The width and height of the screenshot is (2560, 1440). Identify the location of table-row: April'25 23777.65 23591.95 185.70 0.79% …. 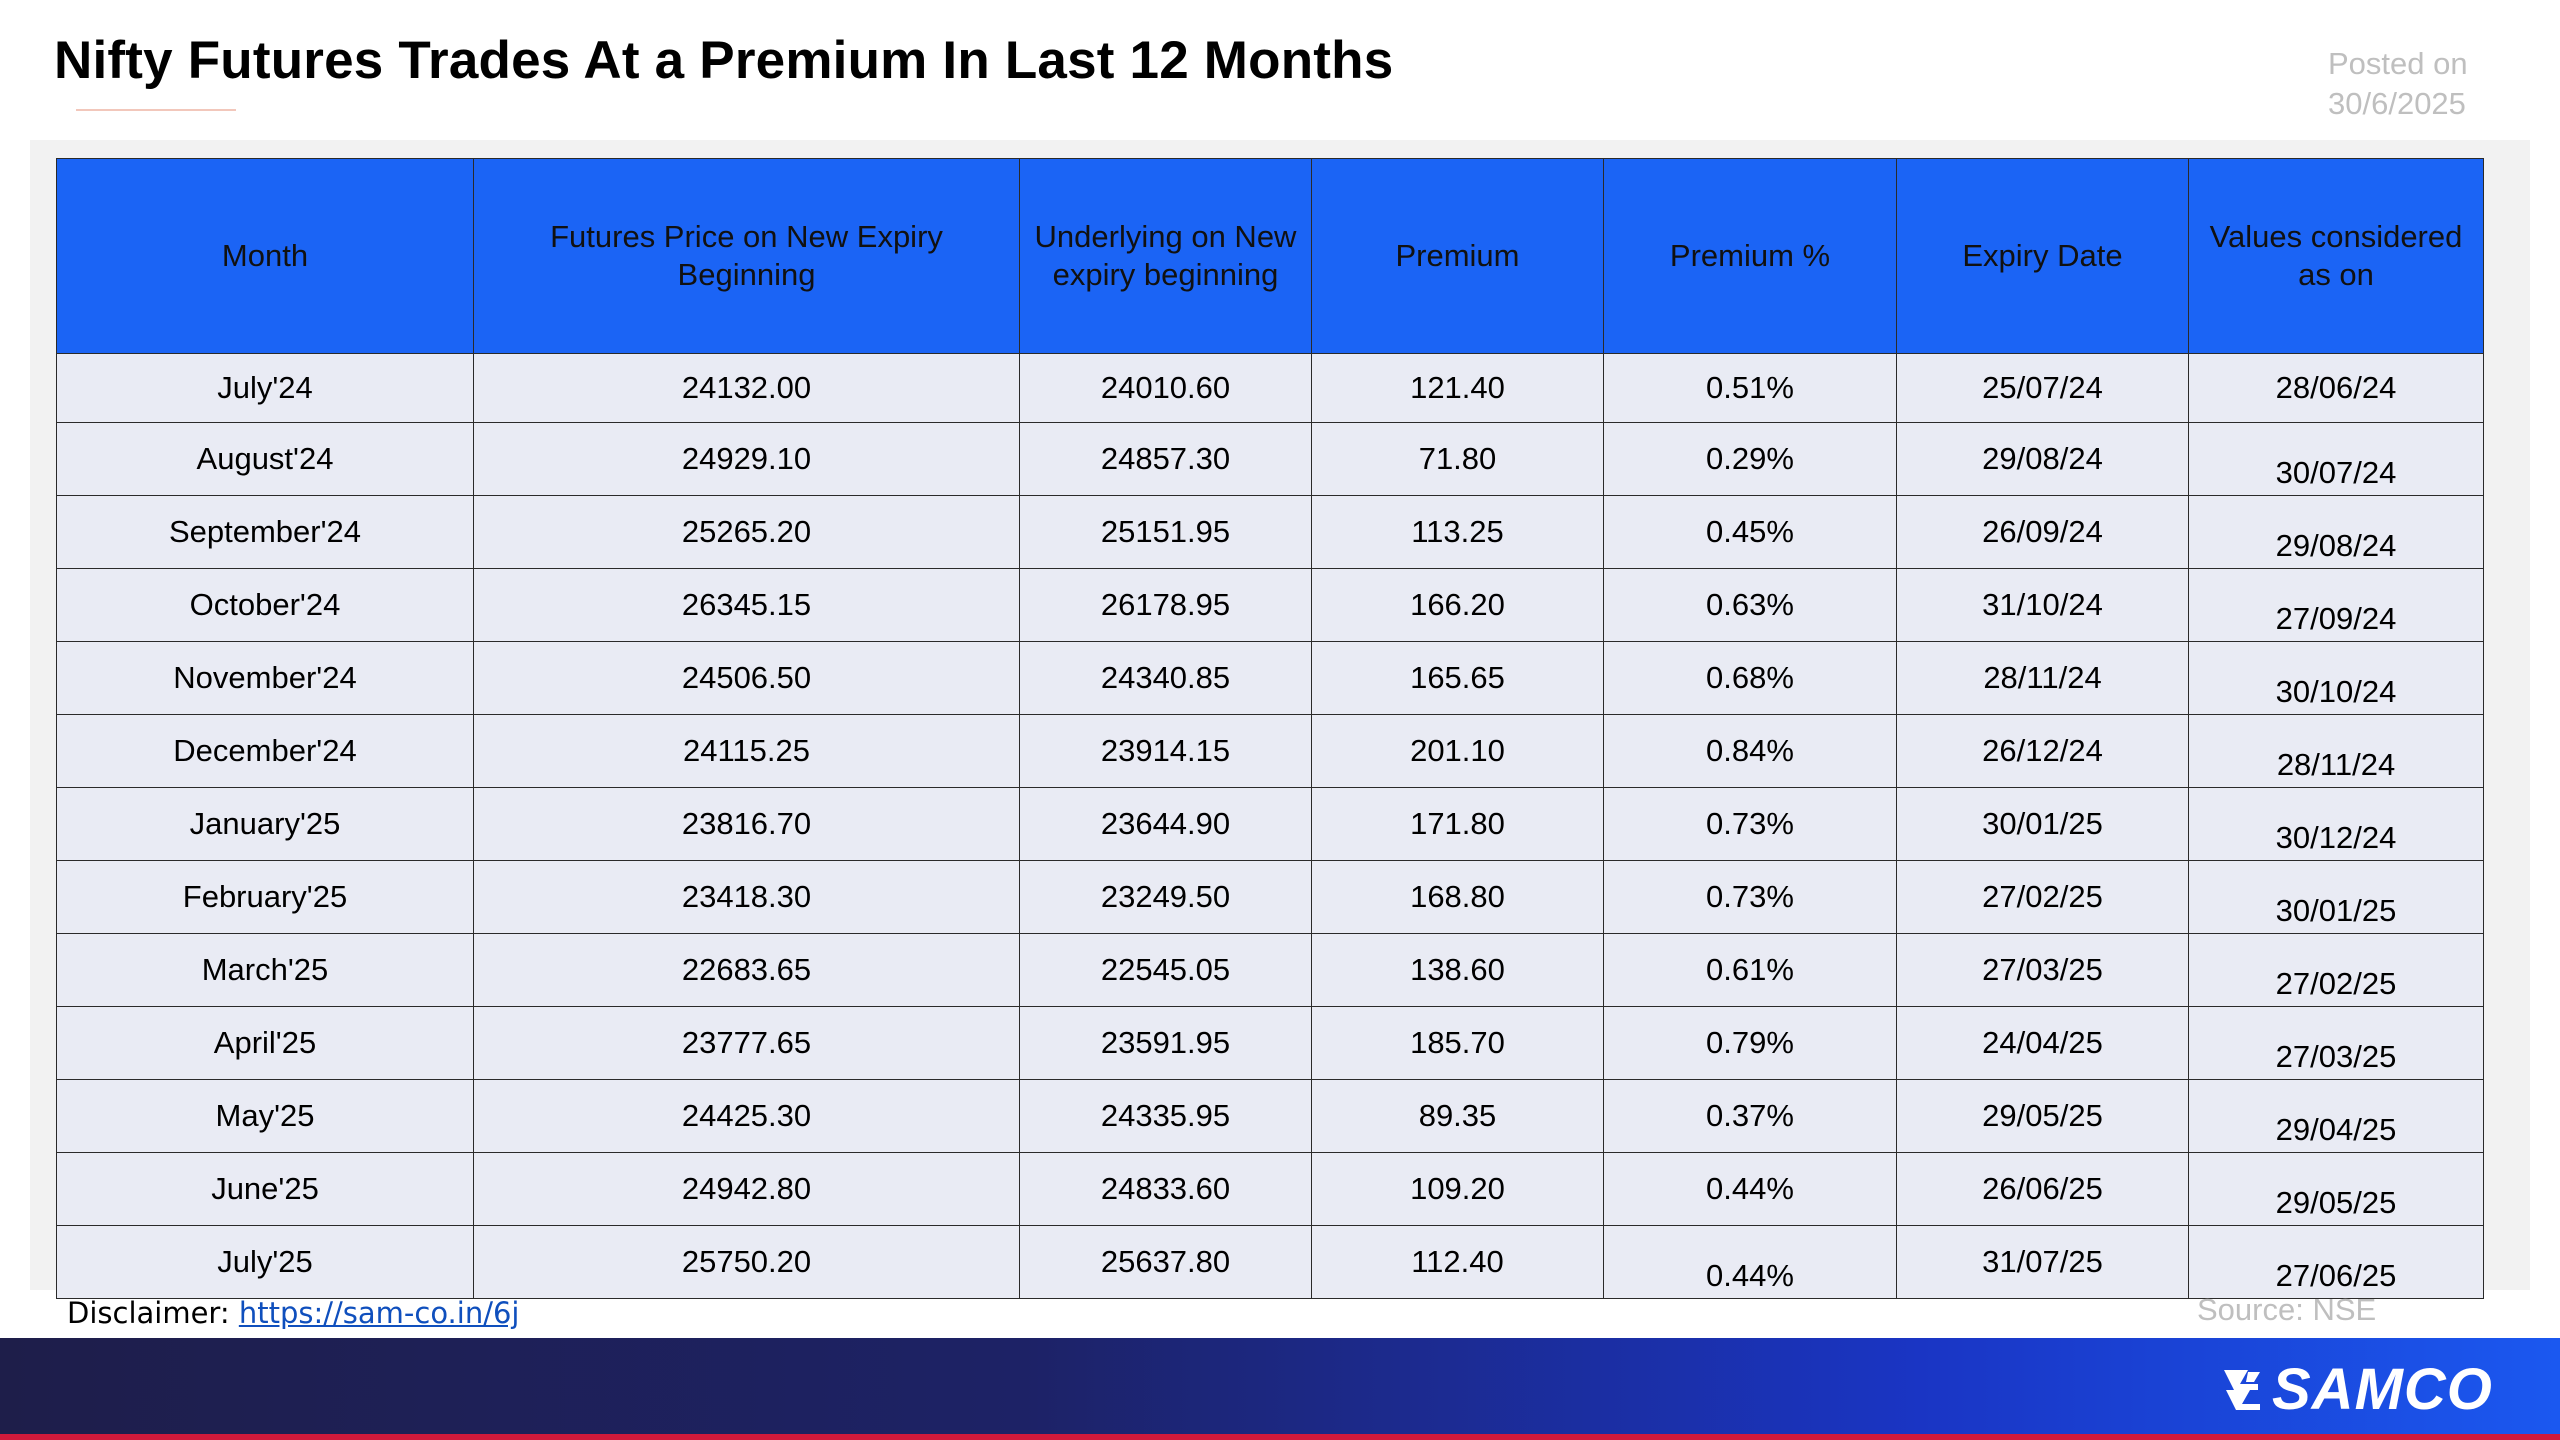
(1270, 1043).